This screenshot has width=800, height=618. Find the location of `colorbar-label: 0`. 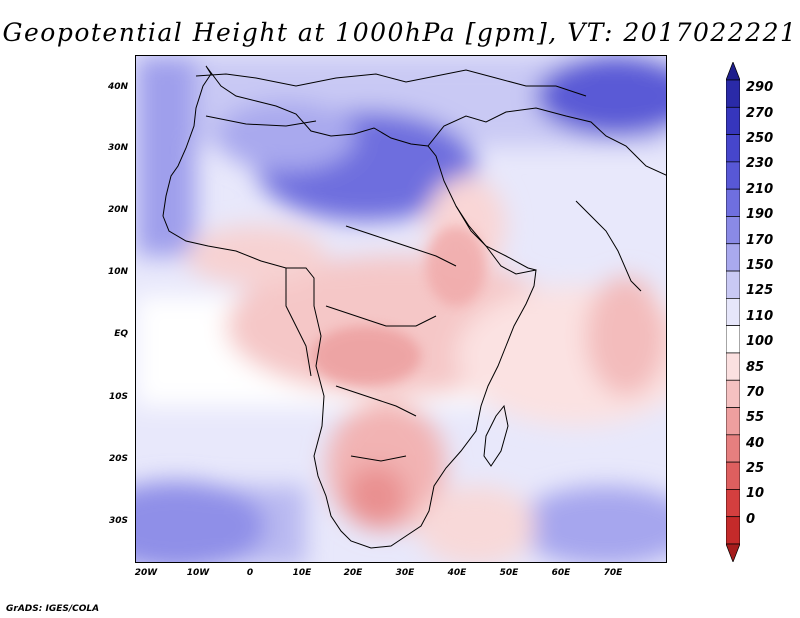

colorbar-label: 0 is located at coordinates (751, 519).